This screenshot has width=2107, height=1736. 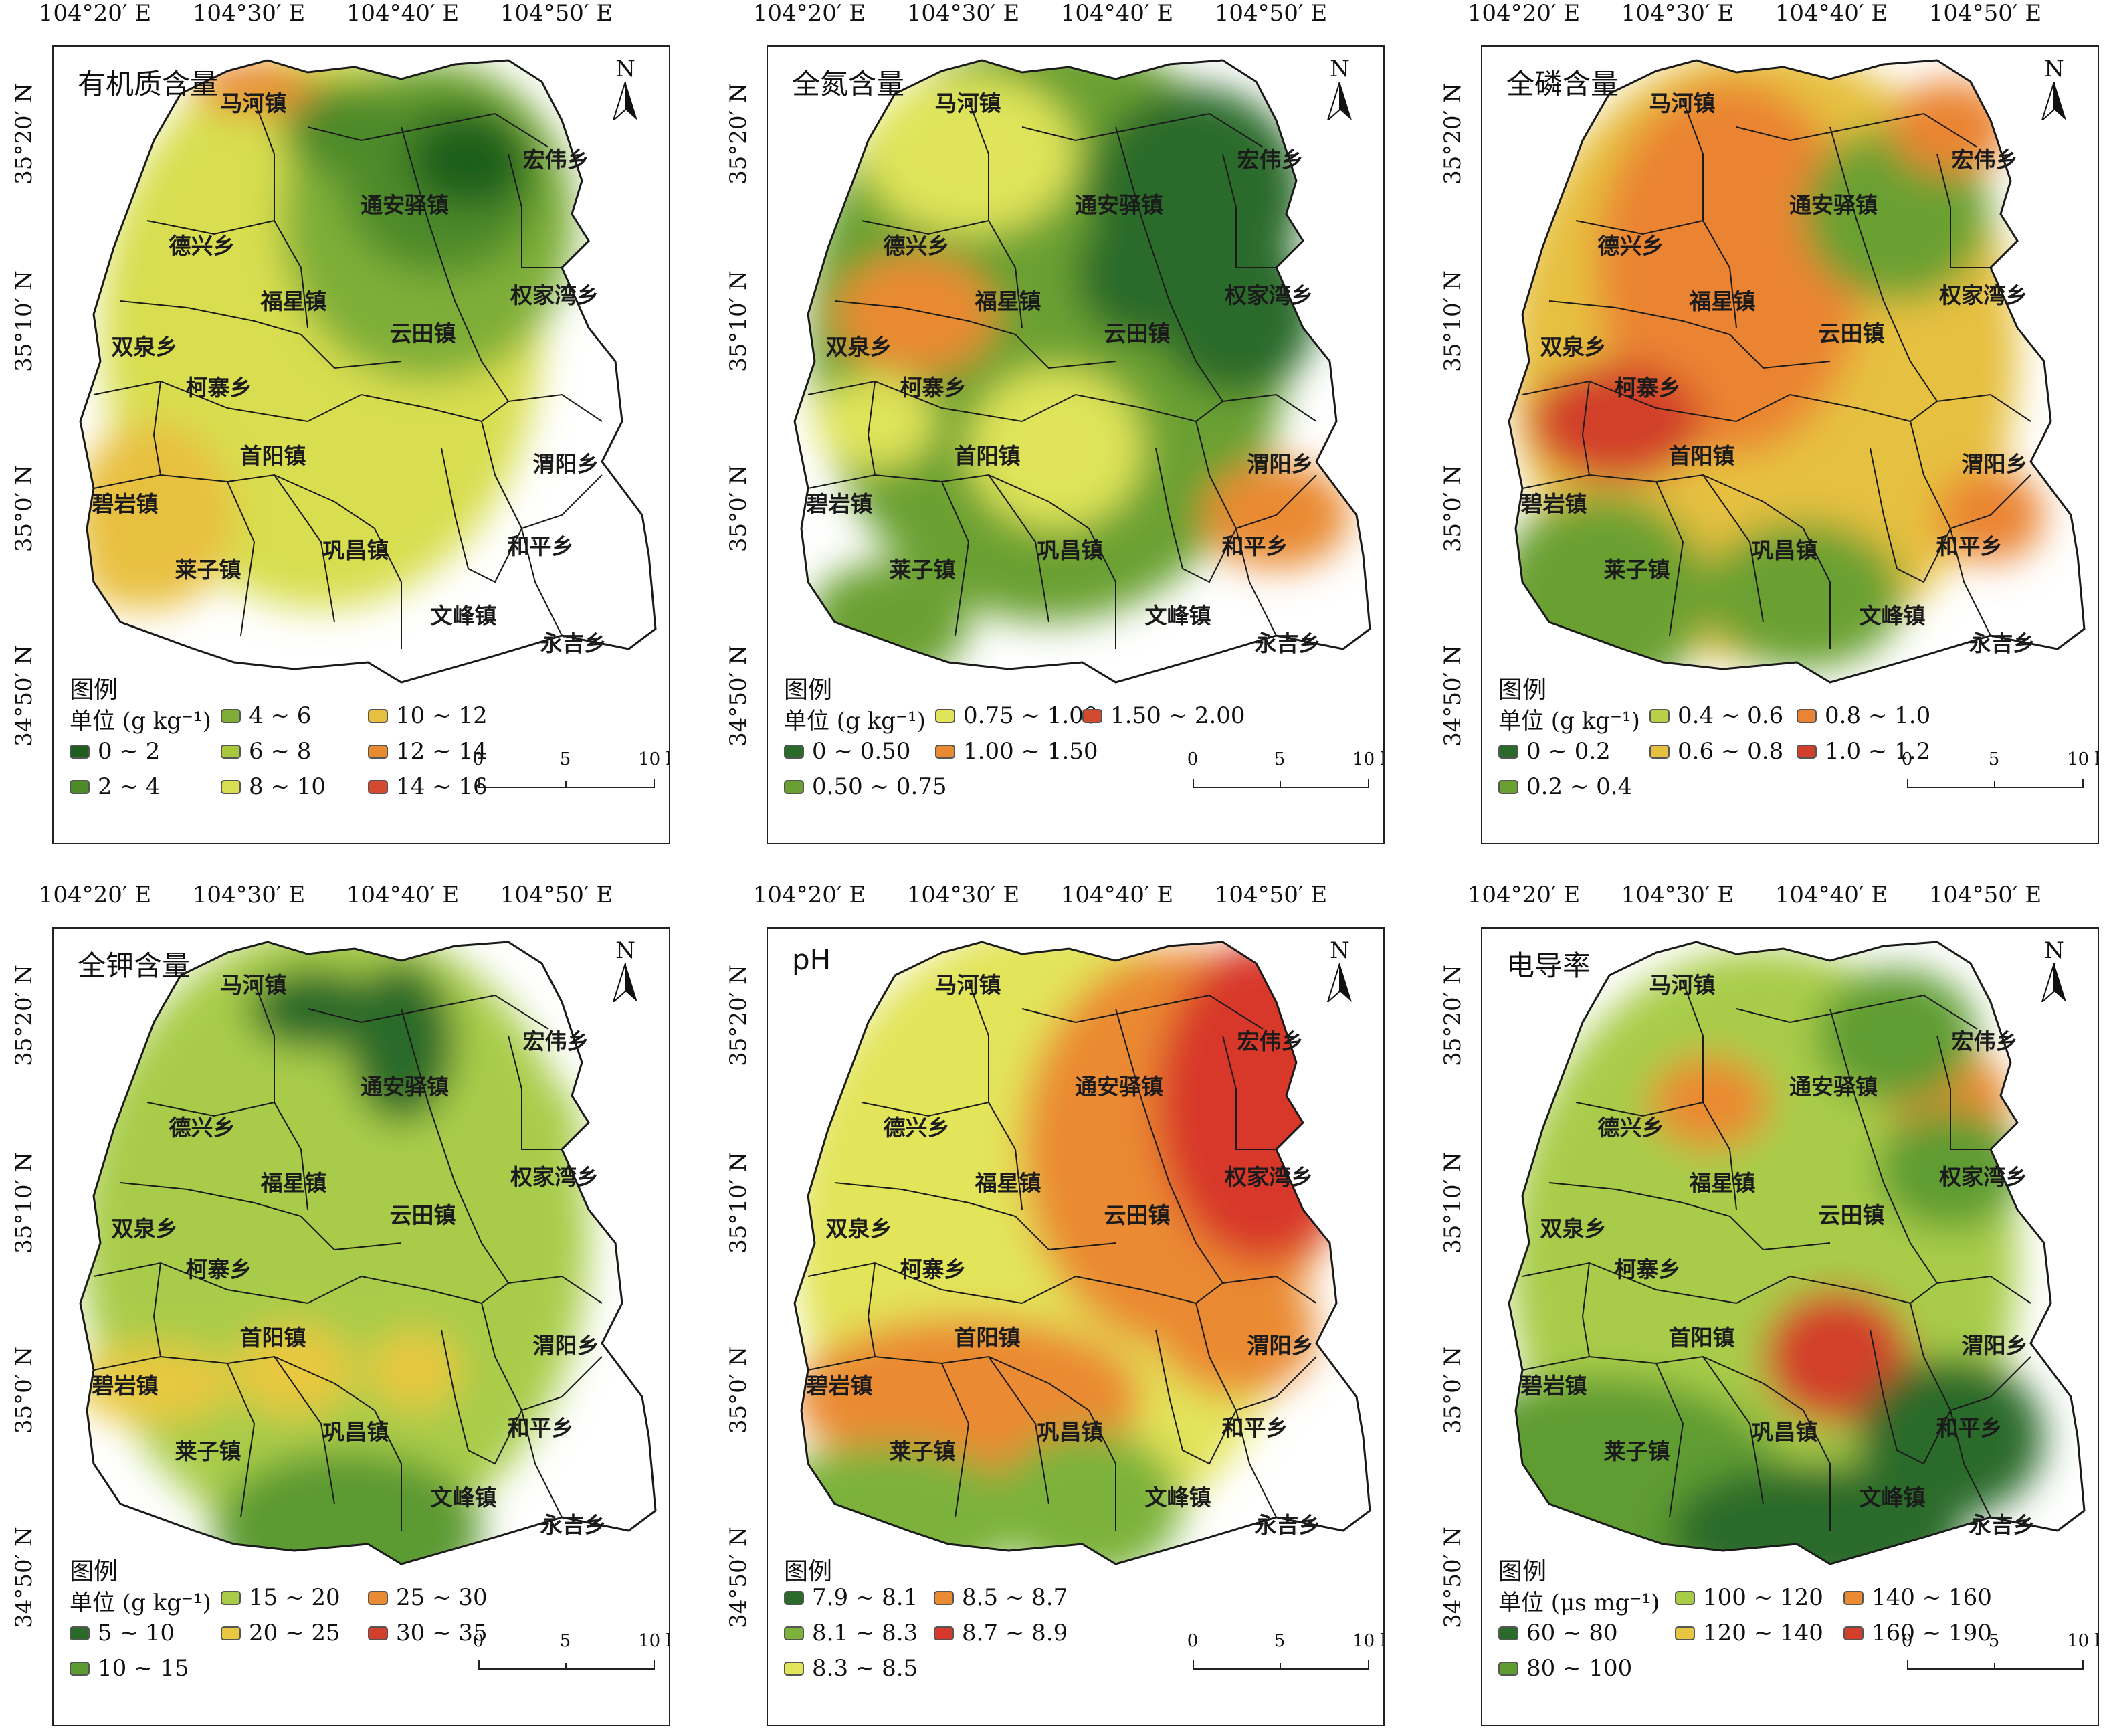 What do you see at coordinates (1763, 1633) in the screenshot?
I see `legend-label: 120 ~ 140` at bounding box center [1763, 1633].